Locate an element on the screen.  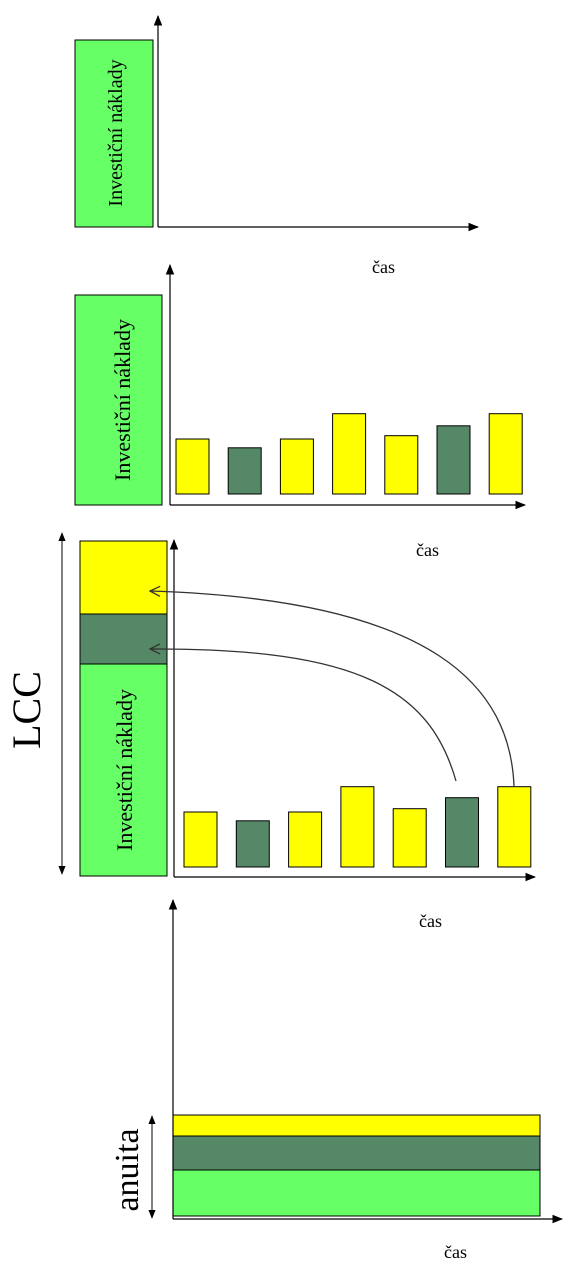
transfer-arrow-dark is located at coordinates (303, 715).